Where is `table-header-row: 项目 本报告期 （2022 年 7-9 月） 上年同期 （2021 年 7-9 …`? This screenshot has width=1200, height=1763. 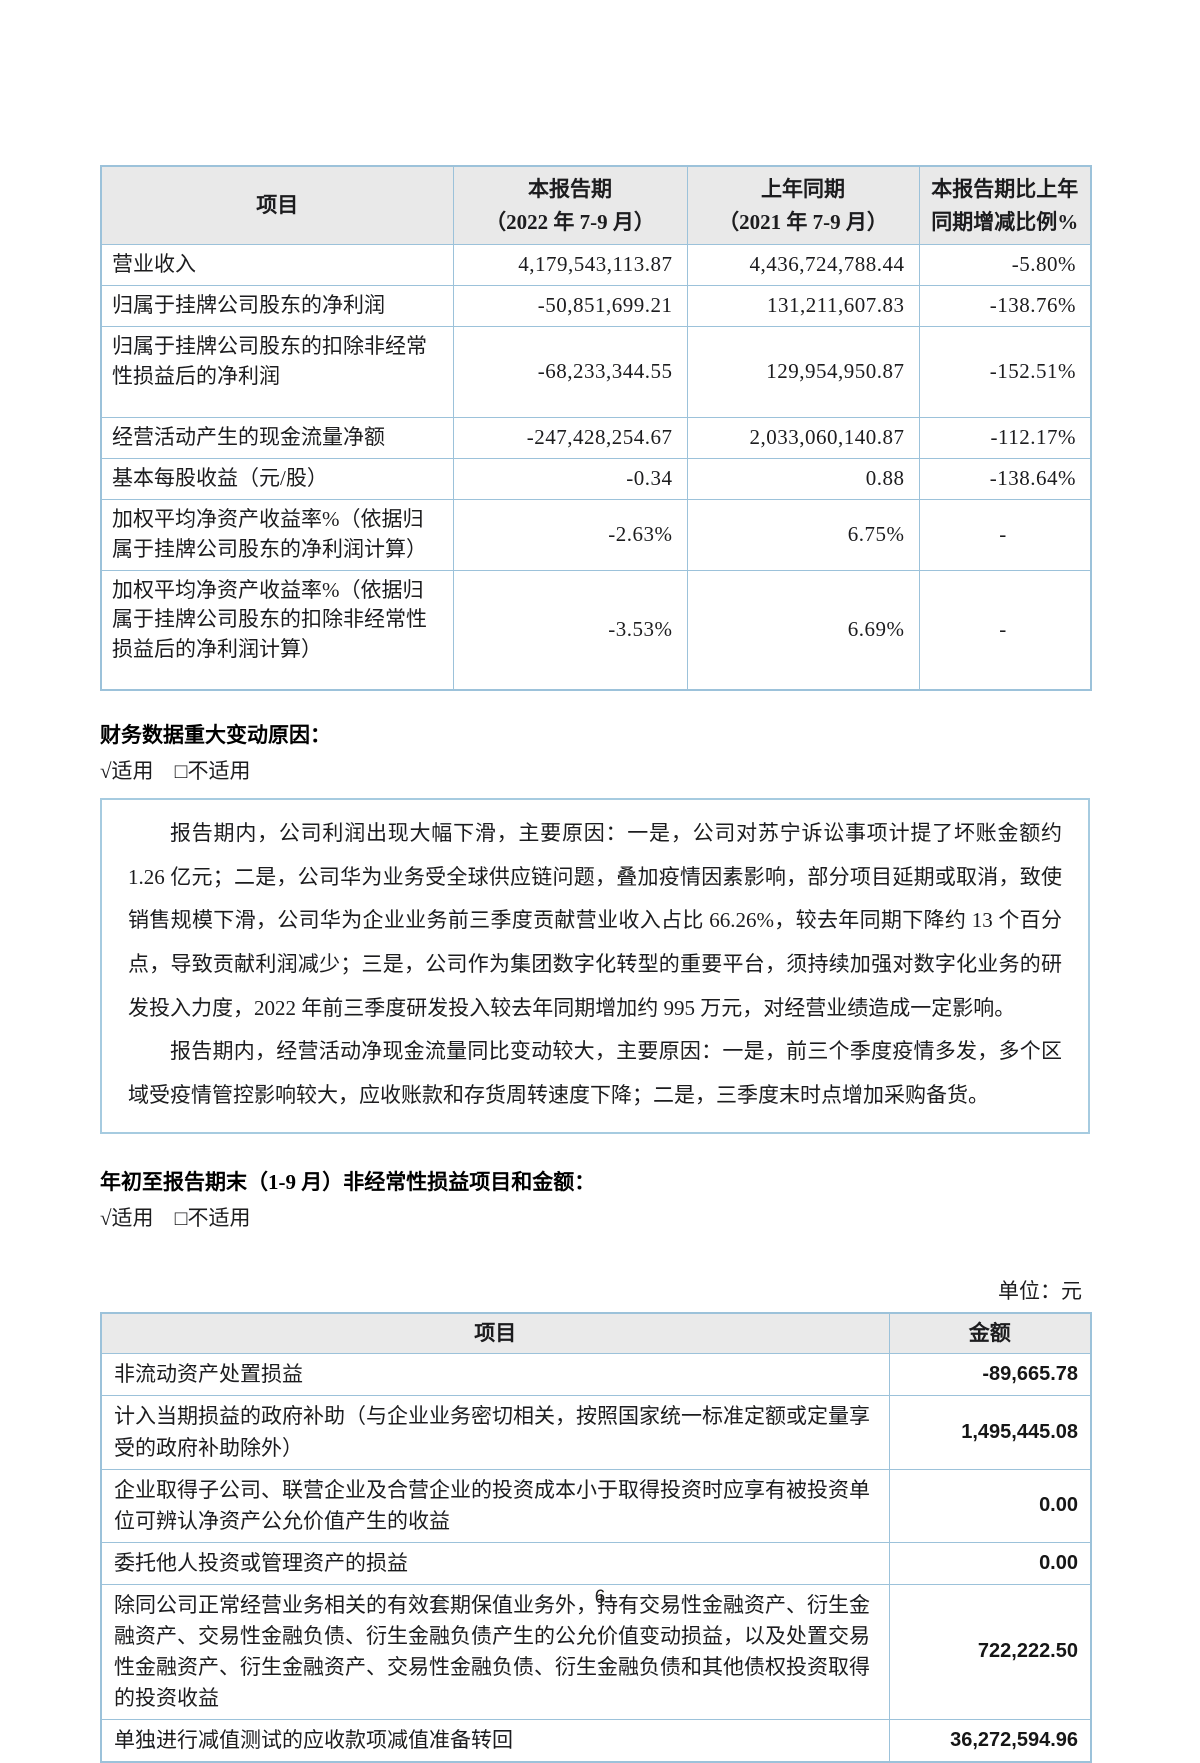 table-header-row: 项目 本报告期 （2022 年 7-9 月） 上年同期 （2021 年 7-9 … is located at coordinates (596, 205).